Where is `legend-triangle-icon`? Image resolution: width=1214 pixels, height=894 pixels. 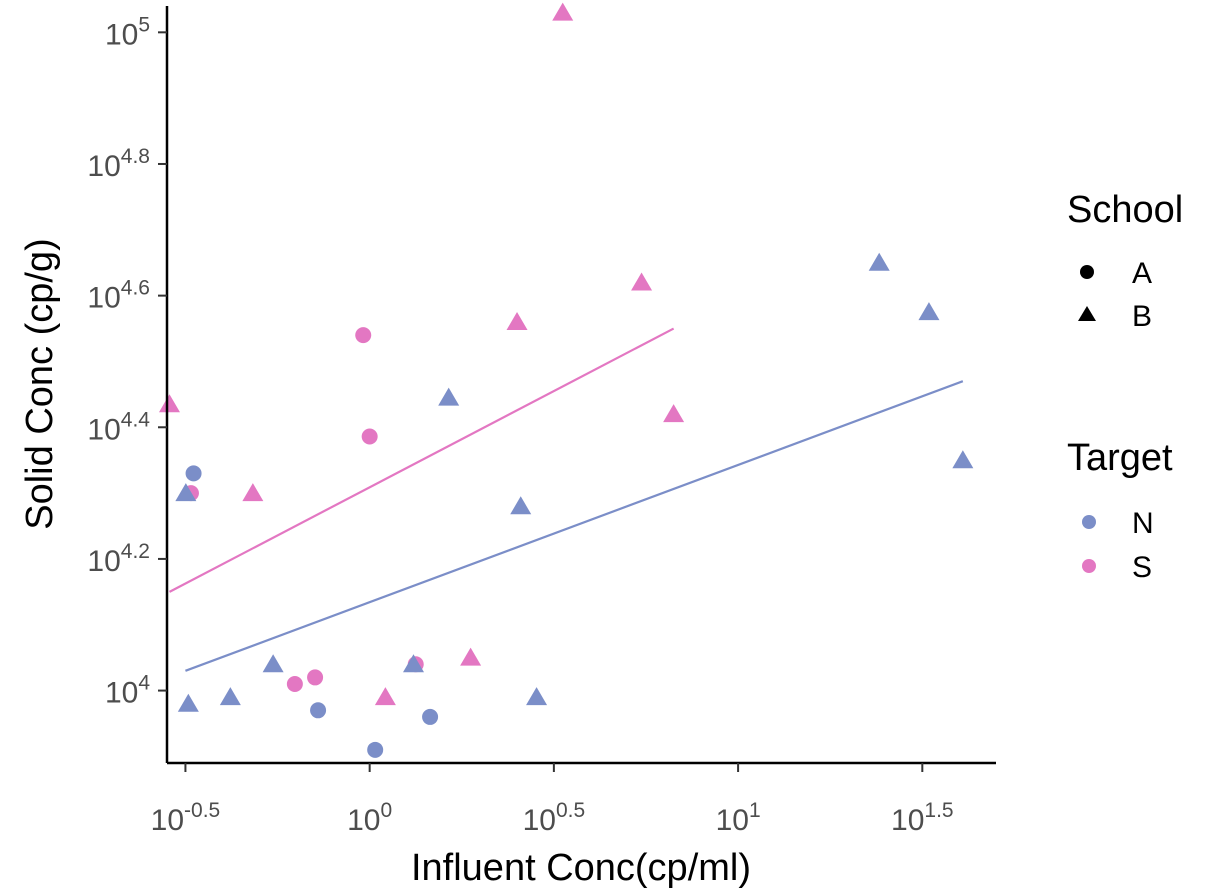 legend-triangle-icon is located at coordinates (1087, 313).